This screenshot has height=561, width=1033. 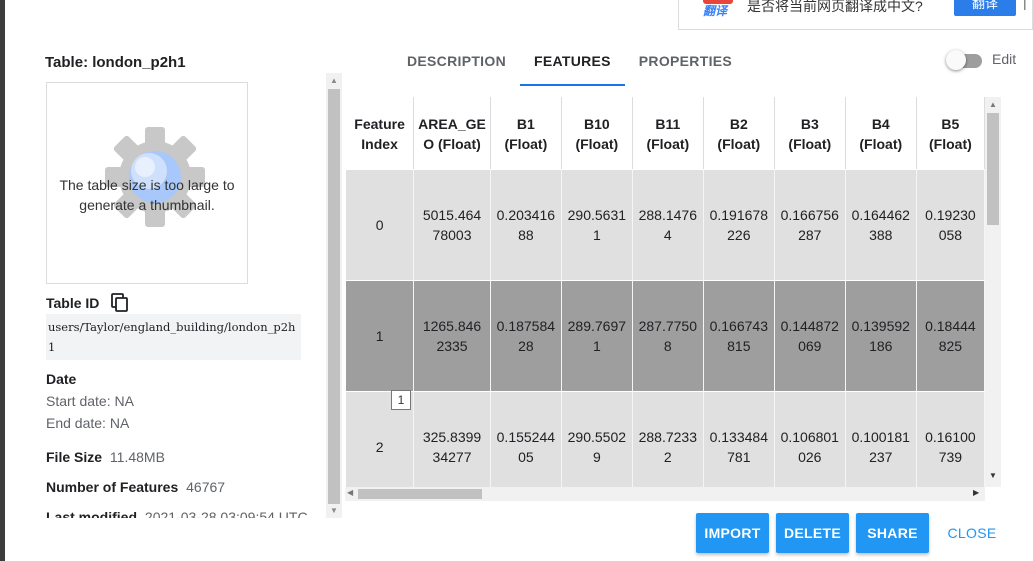 What do you see at coordinates (810, 346) in the screenshot?
I see `cell-text: 069` at bounding box center [810, 346].